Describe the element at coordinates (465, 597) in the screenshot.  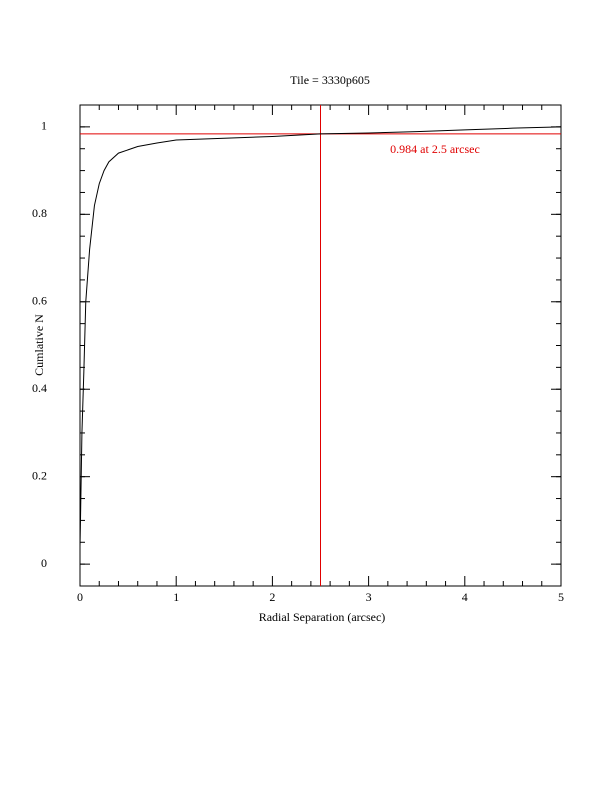
I see `x-tick-label: 4` at that location.